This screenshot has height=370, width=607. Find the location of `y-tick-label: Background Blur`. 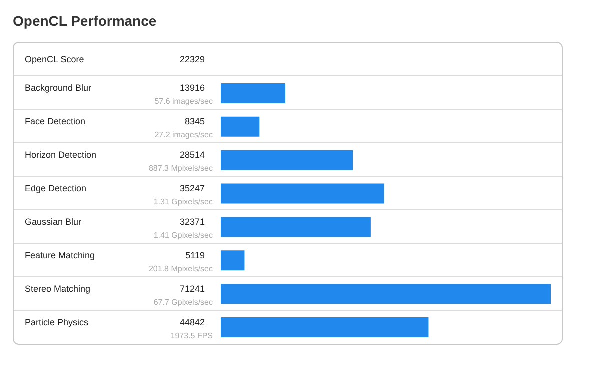

y-tick-label: Background Blur is located at coordinates (58, 88).